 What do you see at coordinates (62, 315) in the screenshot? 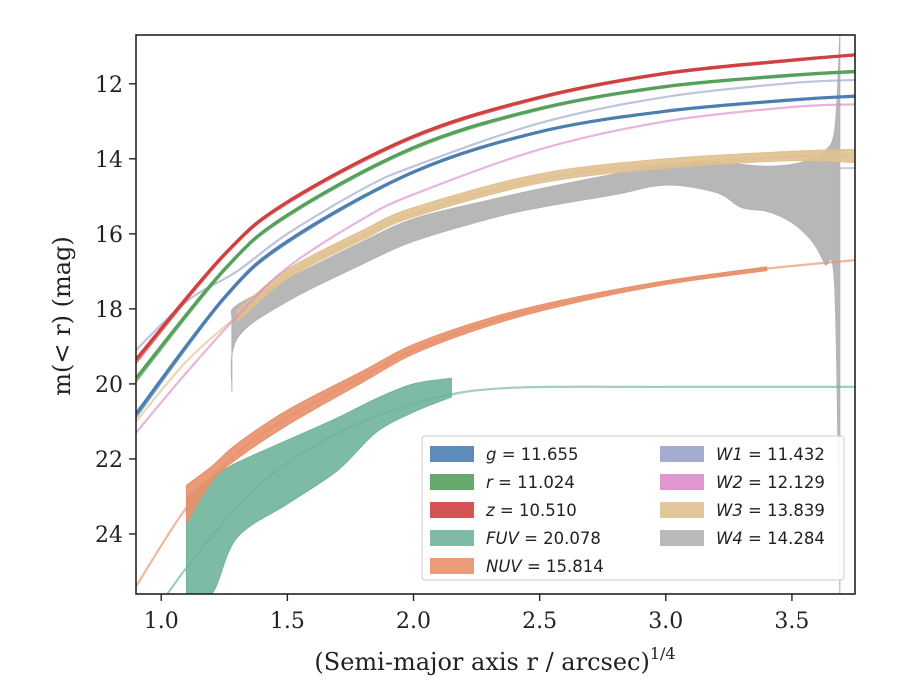
I see `y-axis-label: m(< r) (mag)` at bounding box center [62, 315].